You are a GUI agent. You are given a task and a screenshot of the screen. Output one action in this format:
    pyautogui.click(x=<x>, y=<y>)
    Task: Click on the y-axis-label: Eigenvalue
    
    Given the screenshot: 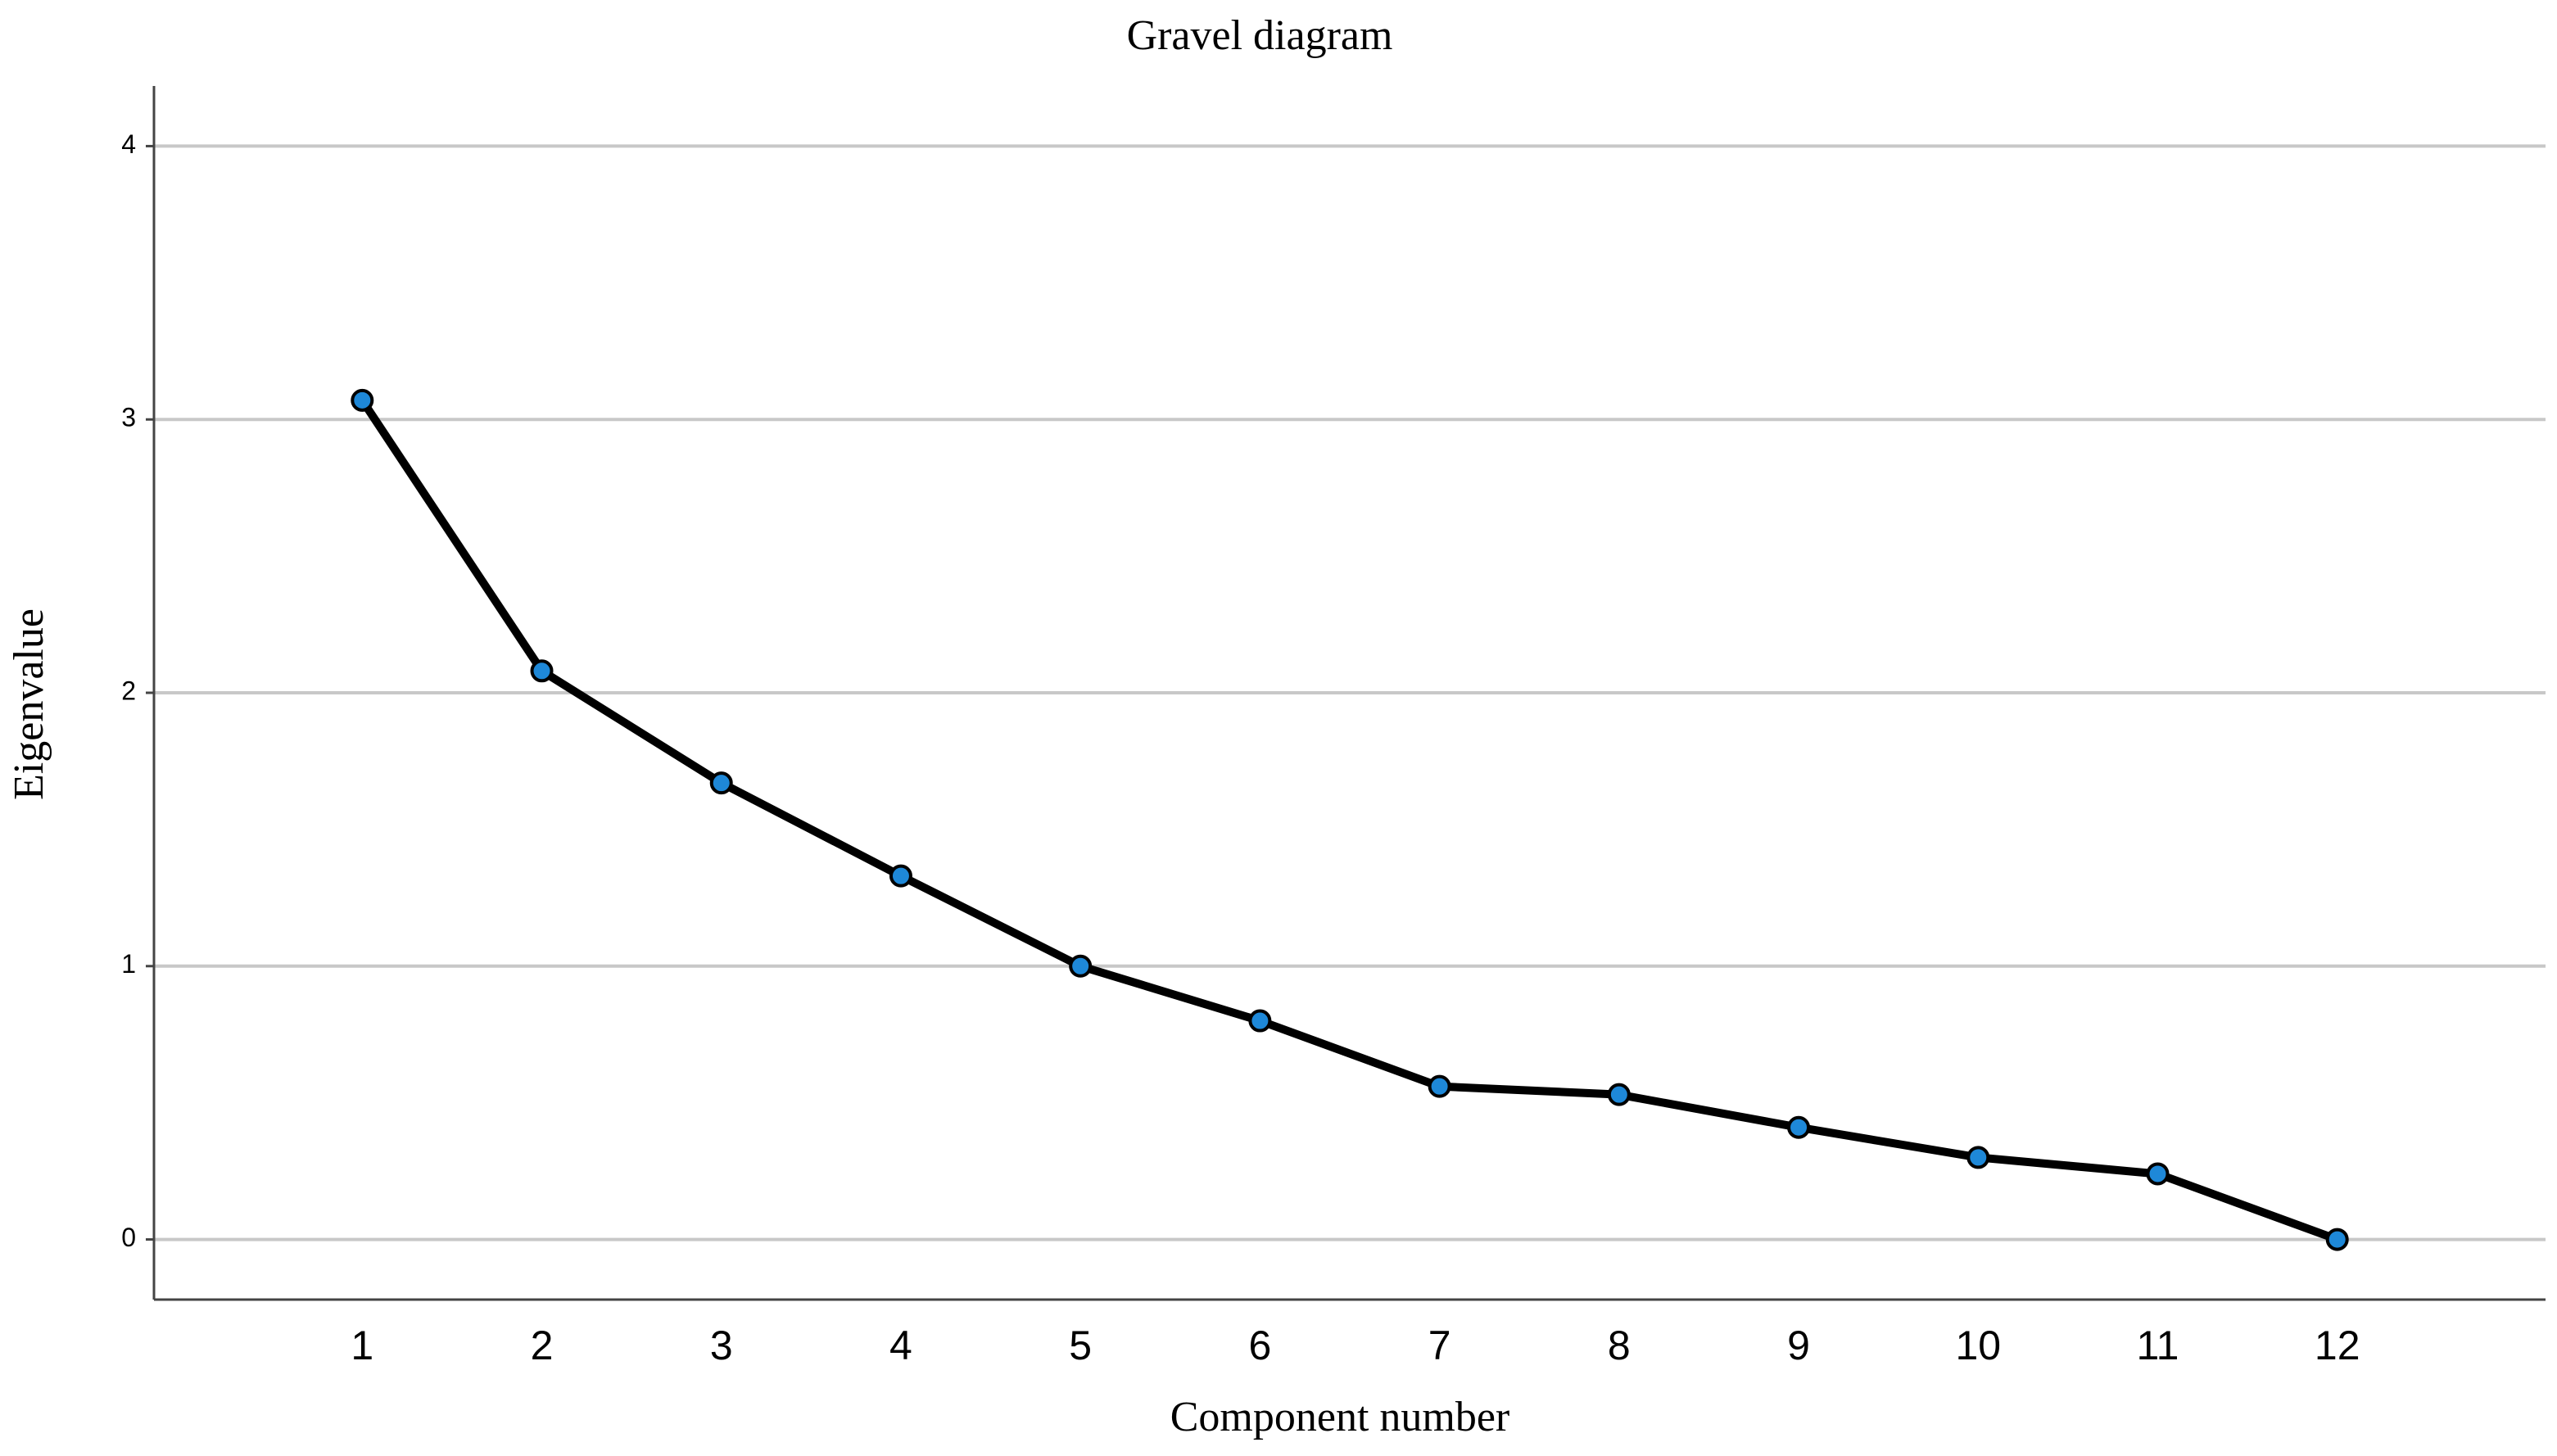 What is the action you would take?
    pyautogui.click(x=29, y=704)
    